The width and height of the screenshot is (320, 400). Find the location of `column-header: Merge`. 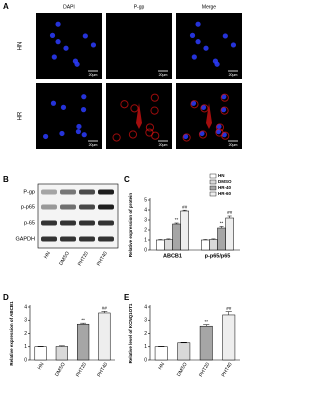

column-header: Merge is located at coordinates (209, 7).